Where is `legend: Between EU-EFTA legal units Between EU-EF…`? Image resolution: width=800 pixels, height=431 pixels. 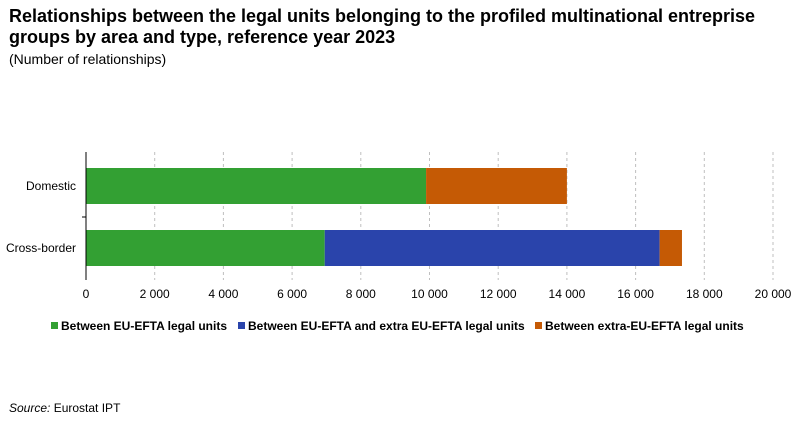 legend: Between EU-EFTA legal units Between EU-EF… is located at coordinates (397, 326).